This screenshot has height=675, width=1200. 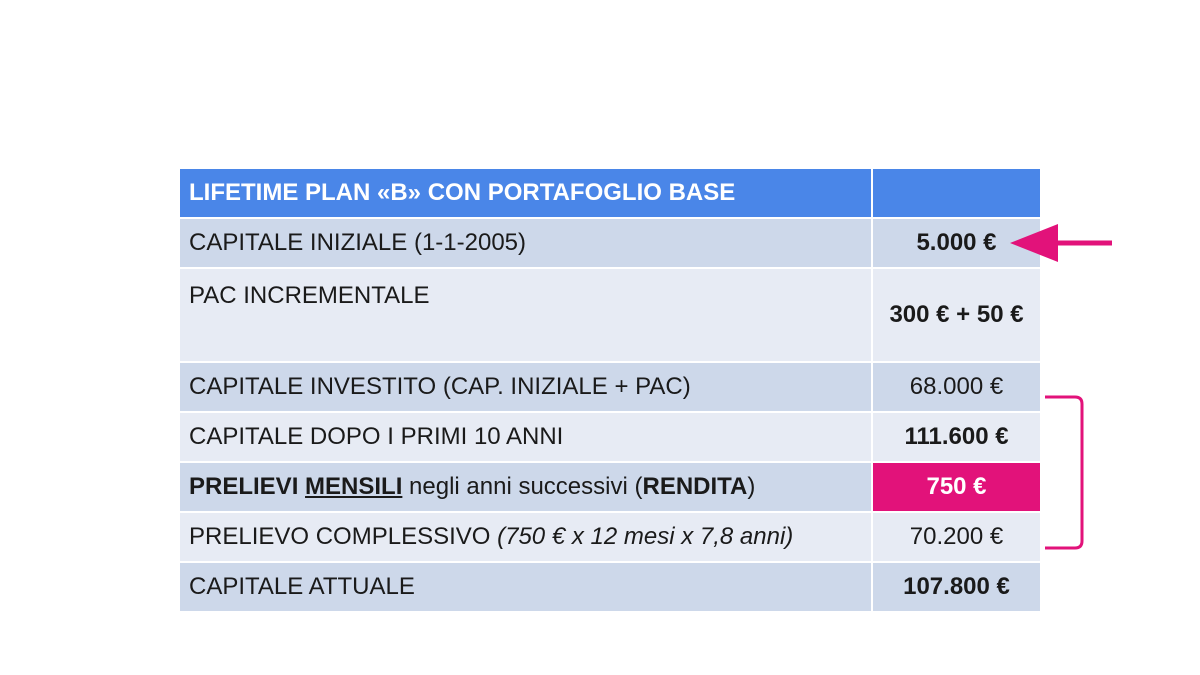 I want to click on row-value-prelievo-complessivo: 70.200 €, so click(x=956, y=537).